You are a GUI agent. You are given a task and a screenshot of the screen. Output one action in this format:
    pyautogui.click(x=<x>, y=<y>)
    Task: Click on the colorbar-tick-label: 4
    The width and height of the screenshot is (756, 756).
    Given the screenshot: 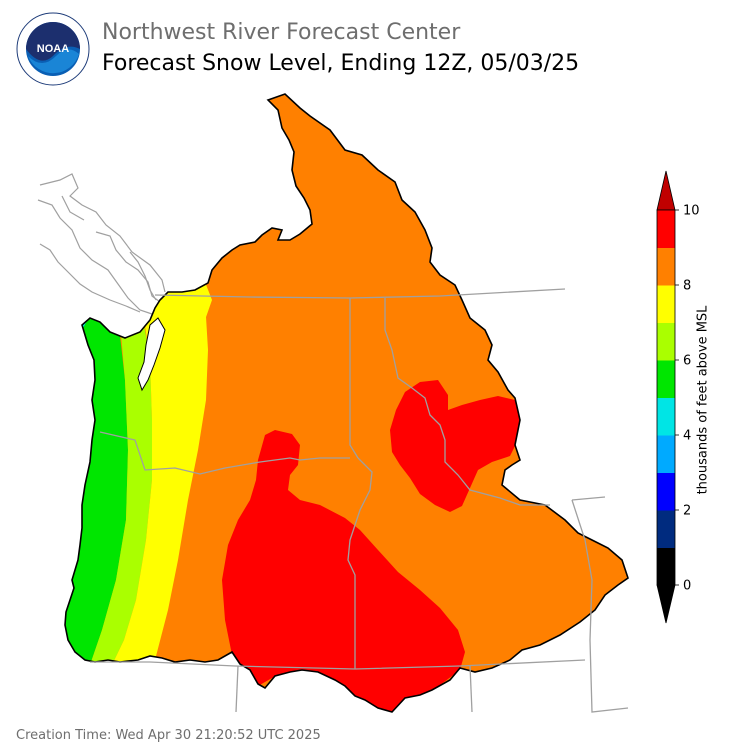 What is the action you would take?
    pyautogui.click(x=687, y=436)
    